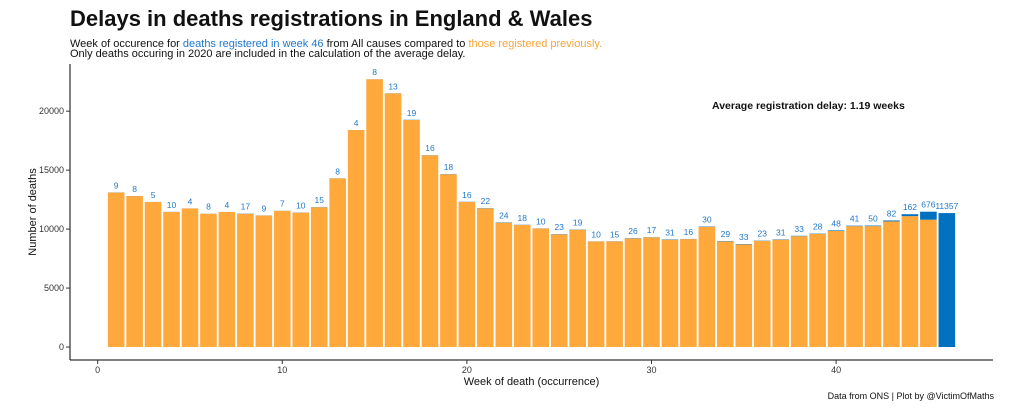 The height and width of the screenshot is (412, 1016). Describe the element at coordinates (946, 206) in the screenshot. I see `bar-value-label: 11357` at that location.